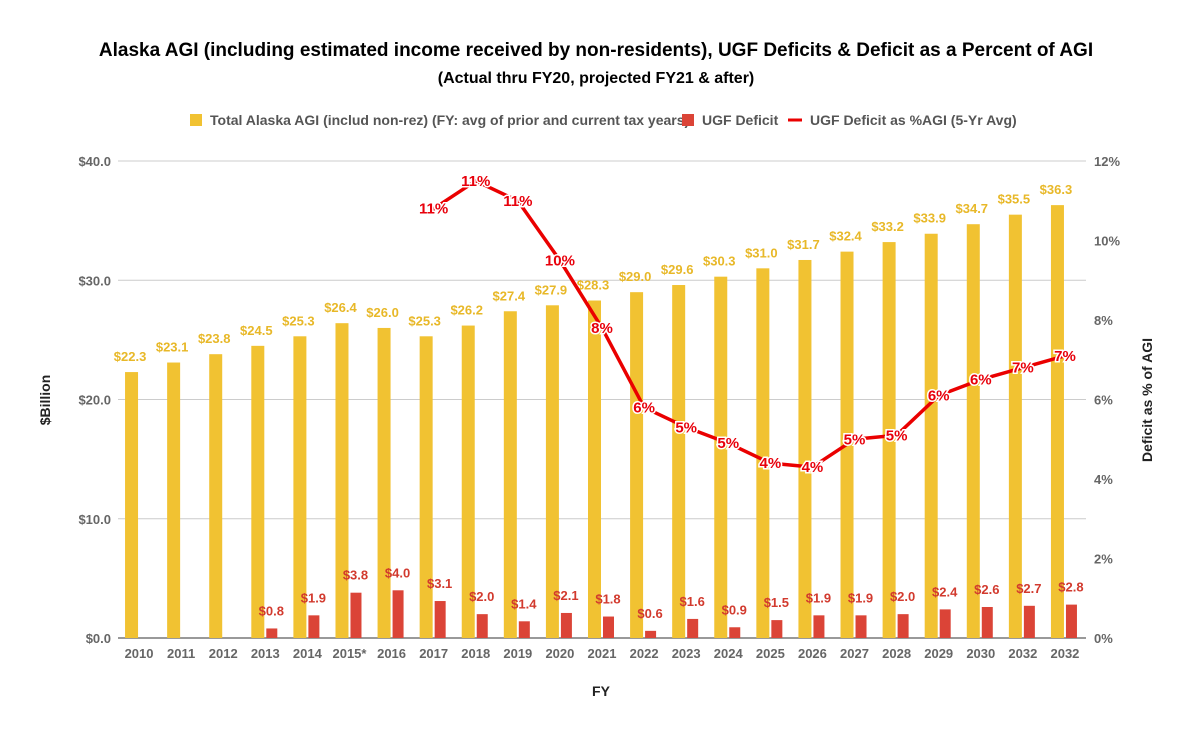 Image resolution: width=1193 pixels, height=737 pixels. What do you see at coordinates (593, 285) in the screenshot?
I see `agi-data-label: $28.3` at bounding box center [593, 285].